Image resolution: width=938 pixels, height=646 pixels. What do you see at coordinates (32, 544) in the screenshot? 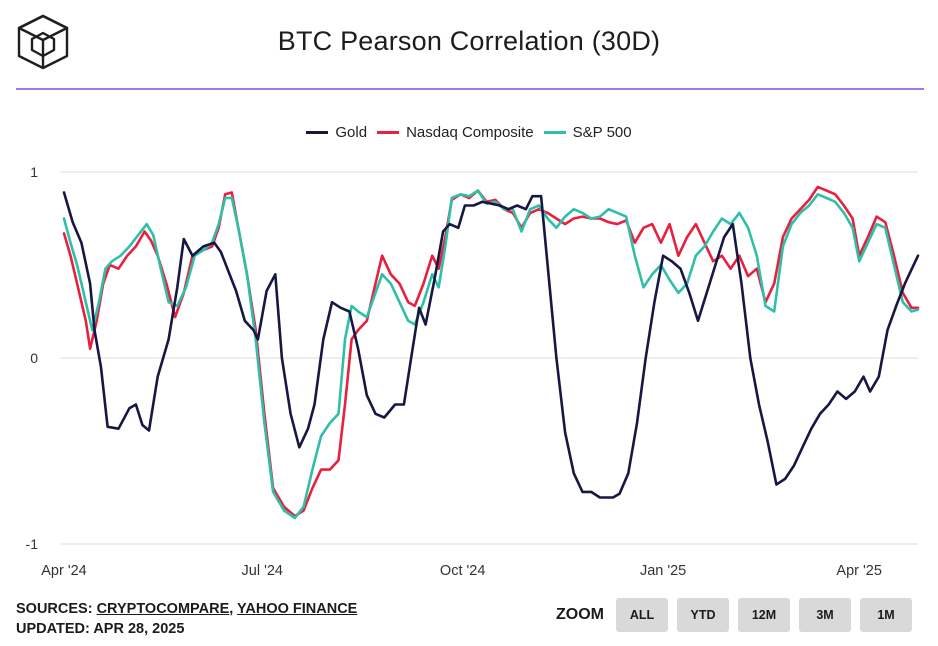
I see `y-tick-label-2: -1` at bounding box center [32, 544].